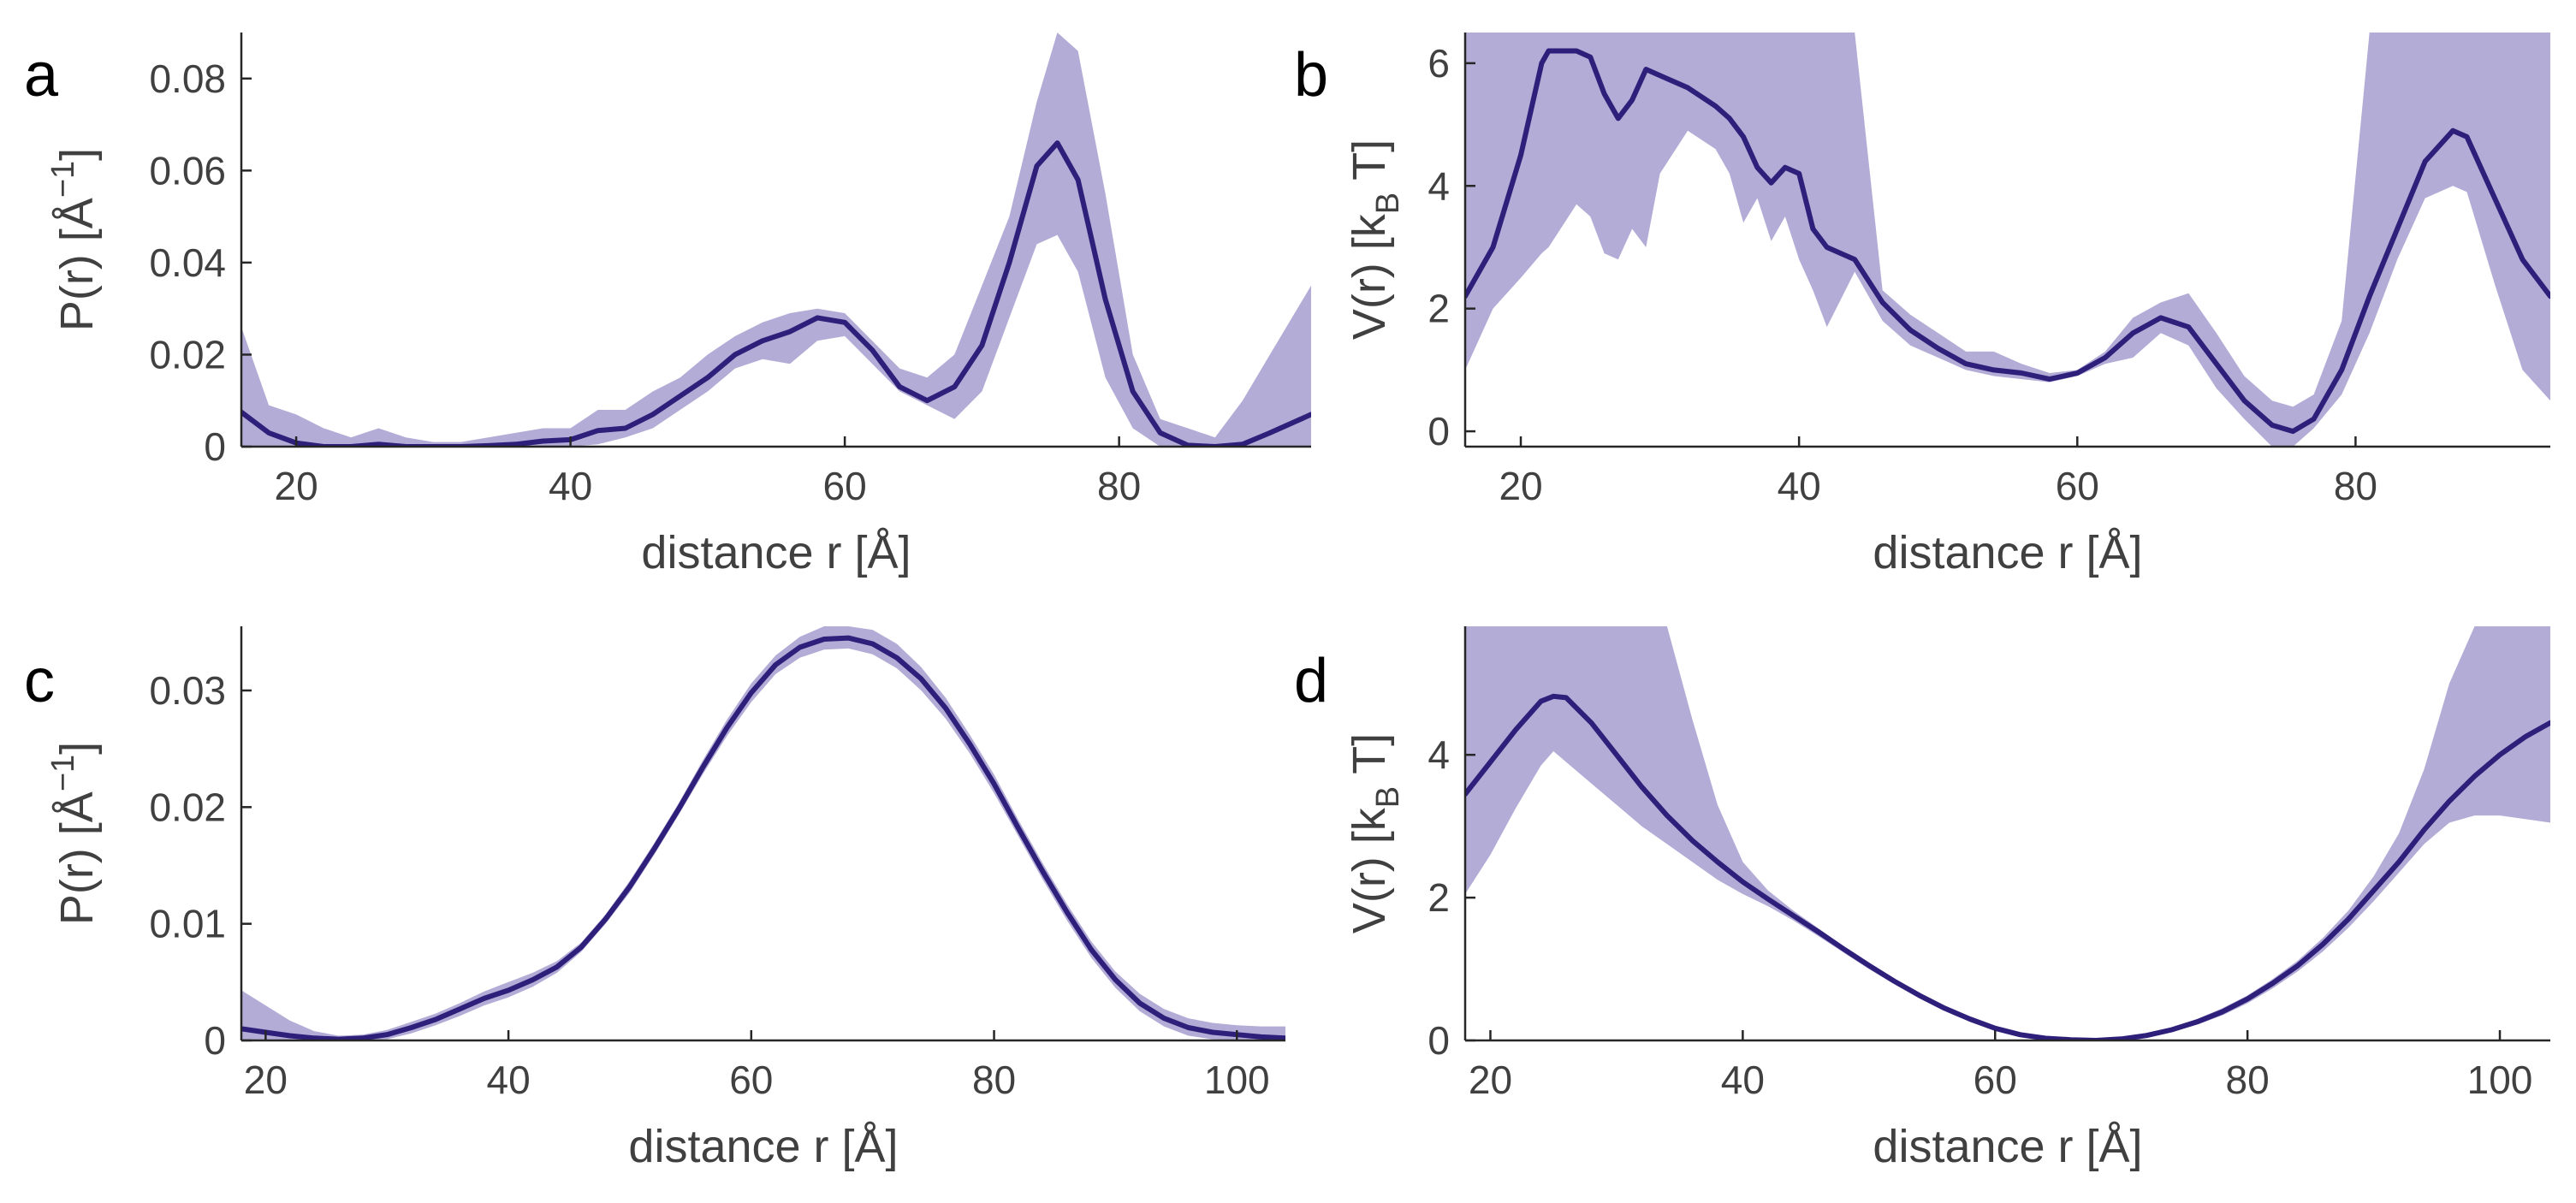 The width and height of the screenshot is (2576, 1203). I want to click on y-tick-label: 6, so click(1438, 63).